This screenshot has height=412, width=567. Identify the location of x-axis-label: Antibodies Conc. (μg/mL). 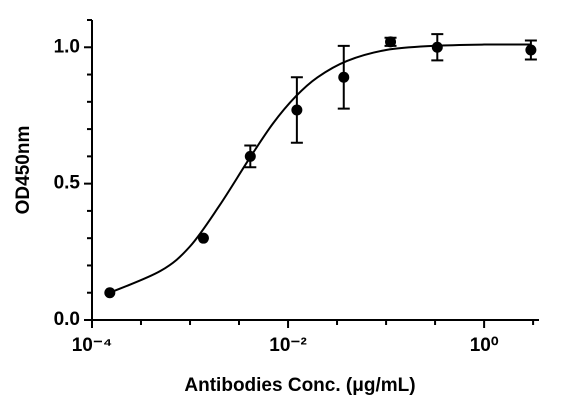
(299, 385).